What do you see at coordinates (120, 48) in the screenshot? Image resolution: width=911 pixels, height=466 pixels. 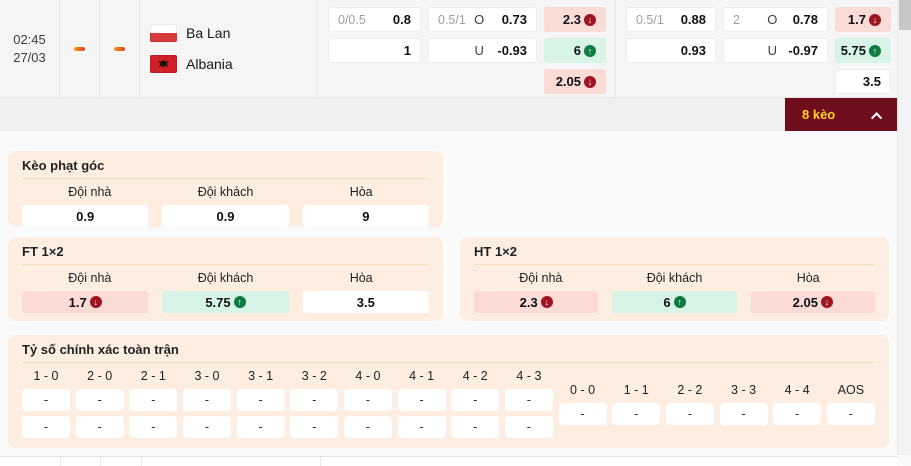 I see `away-score-cell` at bounding box center [120, 48].